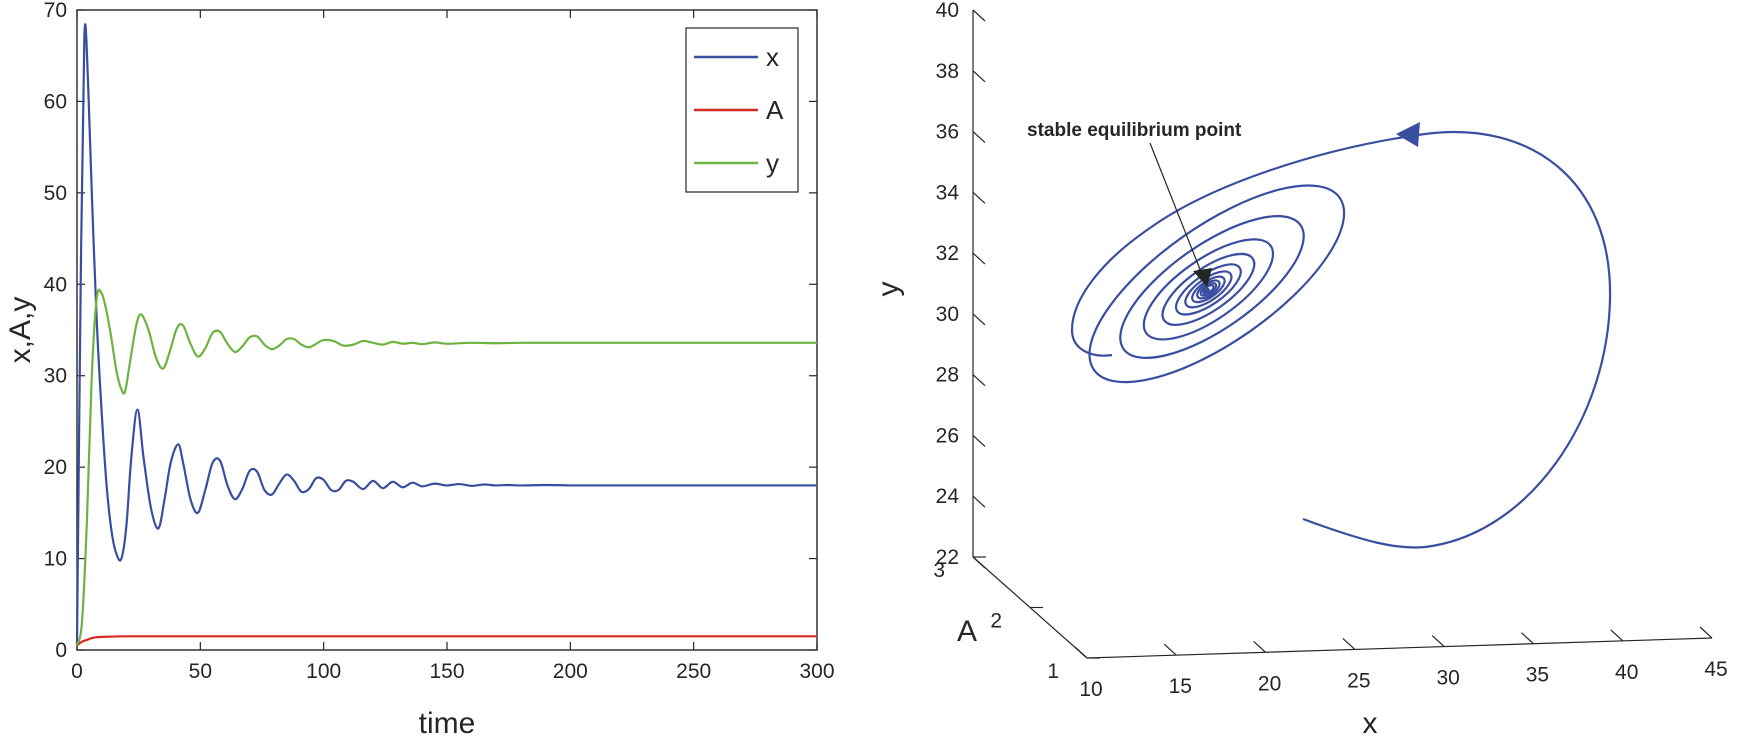  Describe the element at coordinates (55, 559) in the screenshot. I see `y-tick-label: 10` at that location.